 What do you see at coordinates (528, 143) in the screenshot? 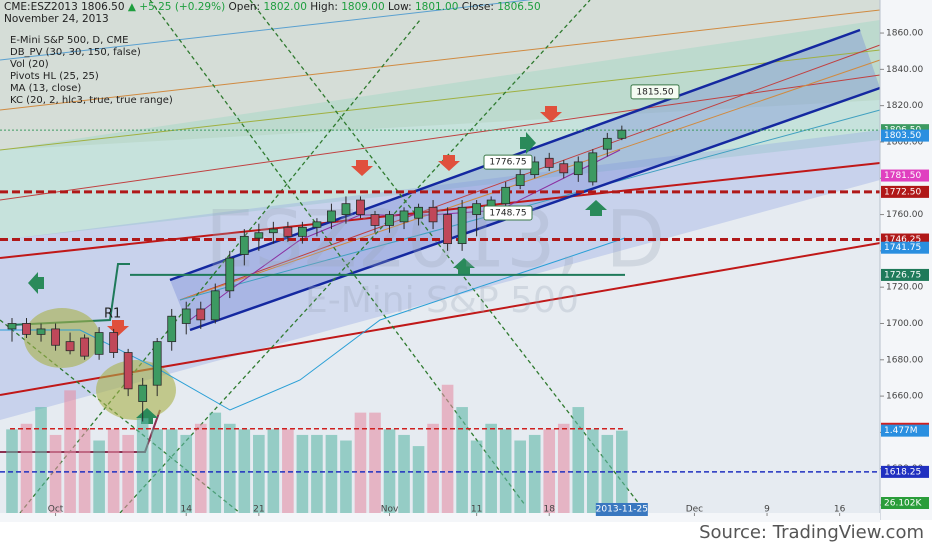
I see `right-arrow` at bounding box center [528, 143].